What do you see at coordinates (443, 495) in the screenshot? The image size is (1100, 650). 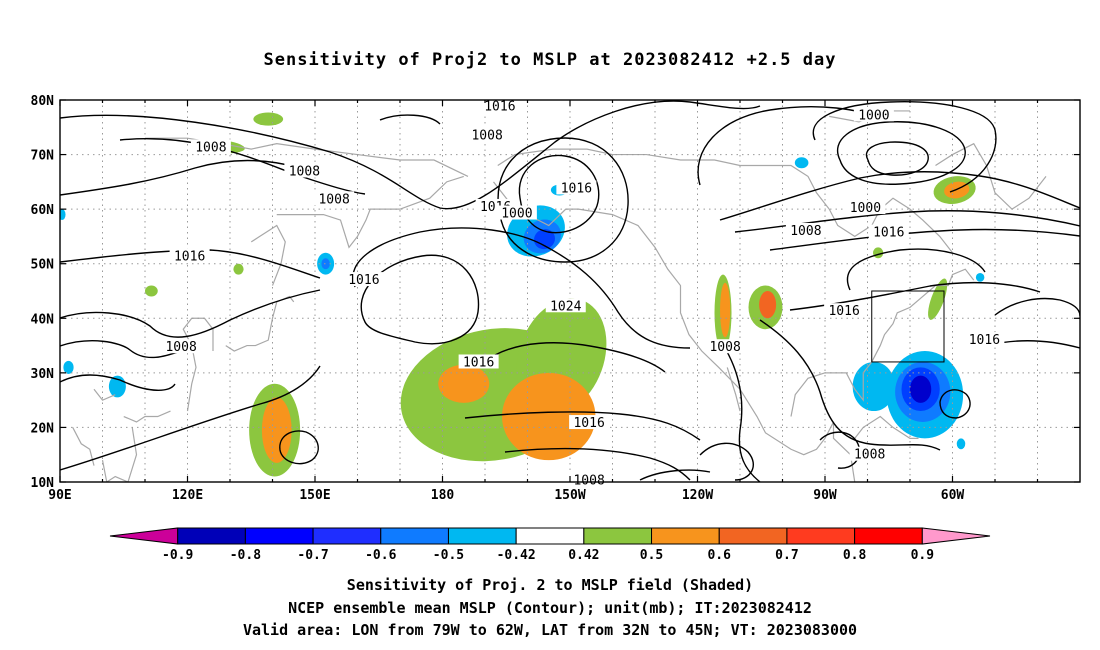 I see `lon-label: 180` at bounding box center [443, 495].